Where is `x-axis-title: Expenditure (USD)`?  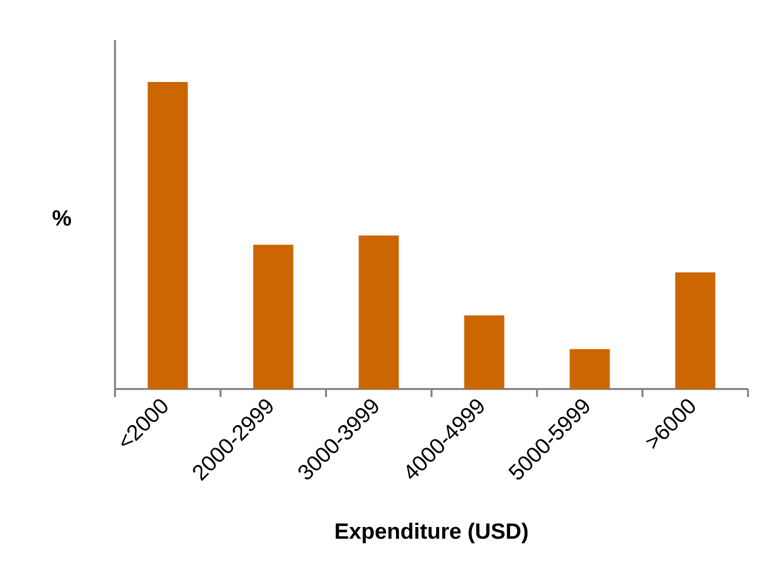 x-axis-title: Expenditure (USD) is located at coordinates (432, 533).